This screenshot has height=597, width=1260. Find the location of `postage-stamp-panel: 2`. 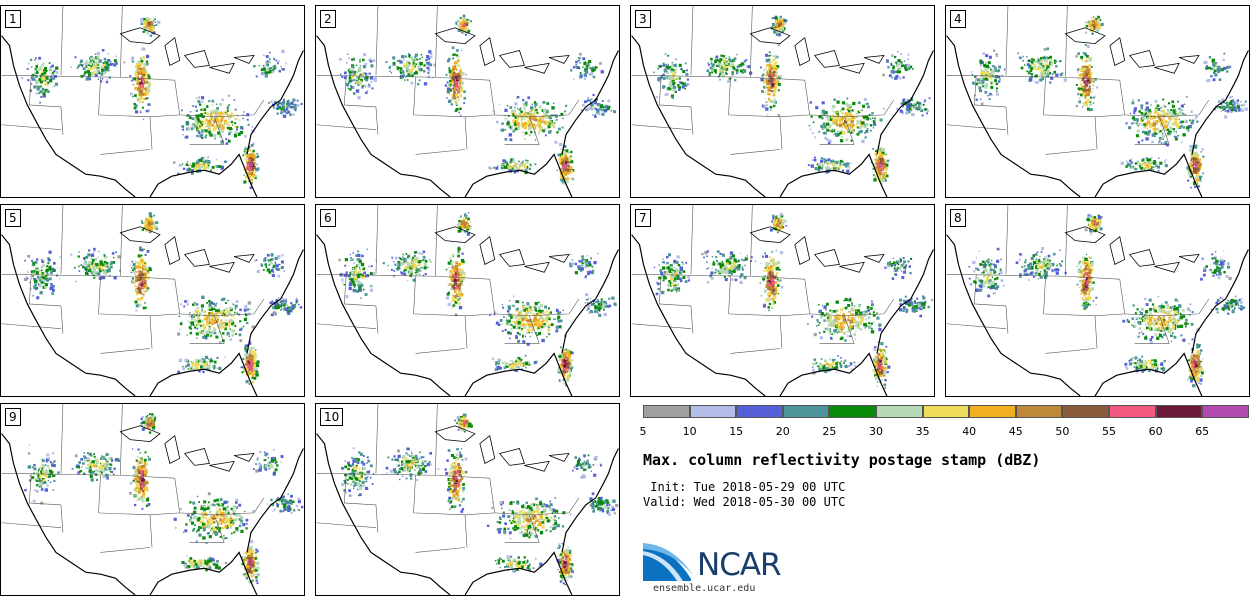

postage-stamp-panel: 2 is located at coordinates (467, 101).